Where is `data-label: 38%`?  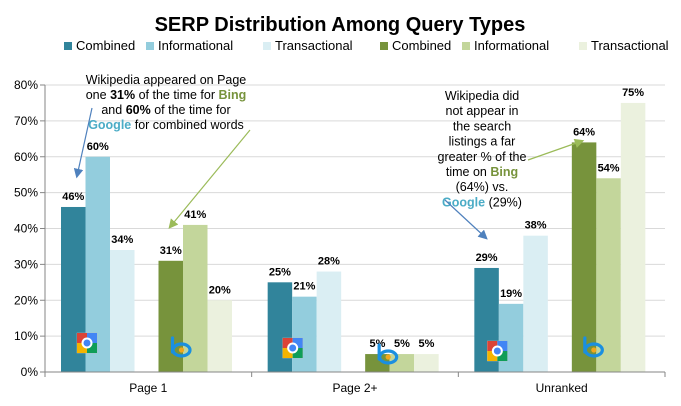
data-label: 38% is located at coordinates (536, 226).